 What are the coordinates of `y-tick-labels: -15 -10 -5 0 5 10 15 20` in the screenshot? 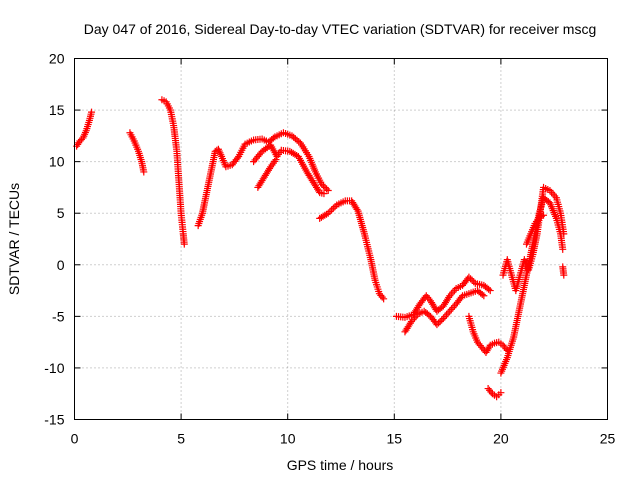 It's located at (54, 239).